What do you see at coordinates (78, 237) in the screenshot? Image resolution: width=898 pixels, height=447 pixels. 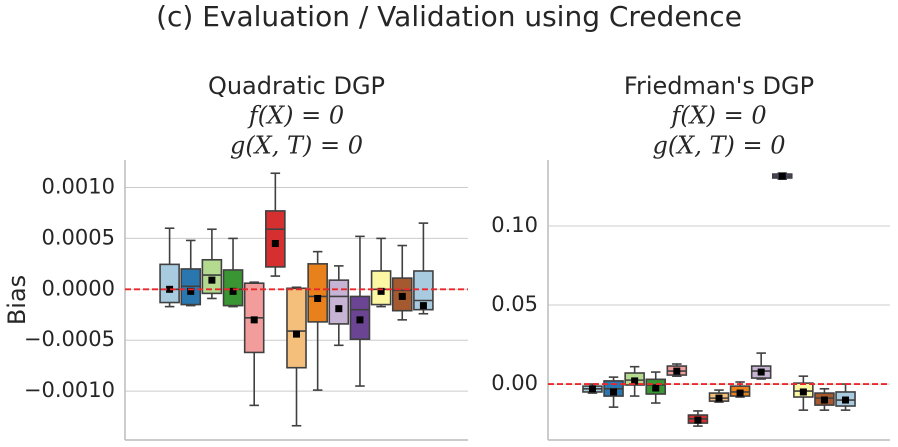 I see `y-tick-label: 0.0005` at bounding box center [78, 237].